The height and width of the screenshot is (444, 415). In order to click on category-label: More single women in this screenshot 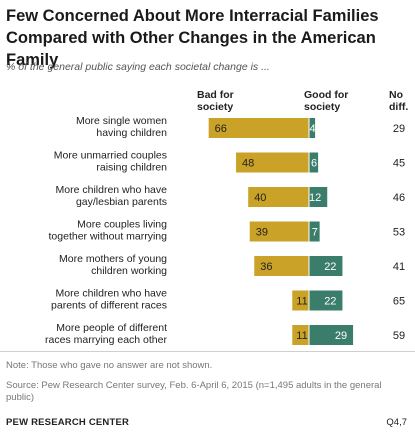, I will do `click(121, 121)`.